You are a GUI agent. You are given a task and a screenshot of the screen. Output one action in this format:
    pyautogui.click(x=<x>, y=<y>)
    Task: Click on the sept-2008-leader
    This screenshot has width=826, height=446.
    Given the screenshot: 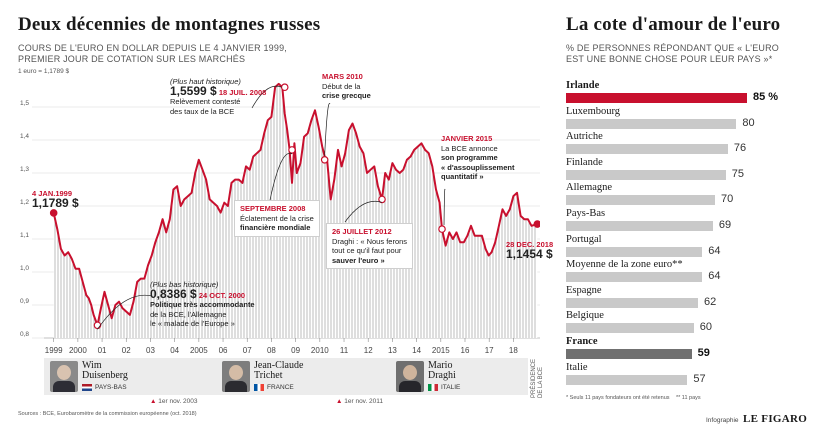 What is the action you would take?
    pyautogui.click(x=281, y=176)
    